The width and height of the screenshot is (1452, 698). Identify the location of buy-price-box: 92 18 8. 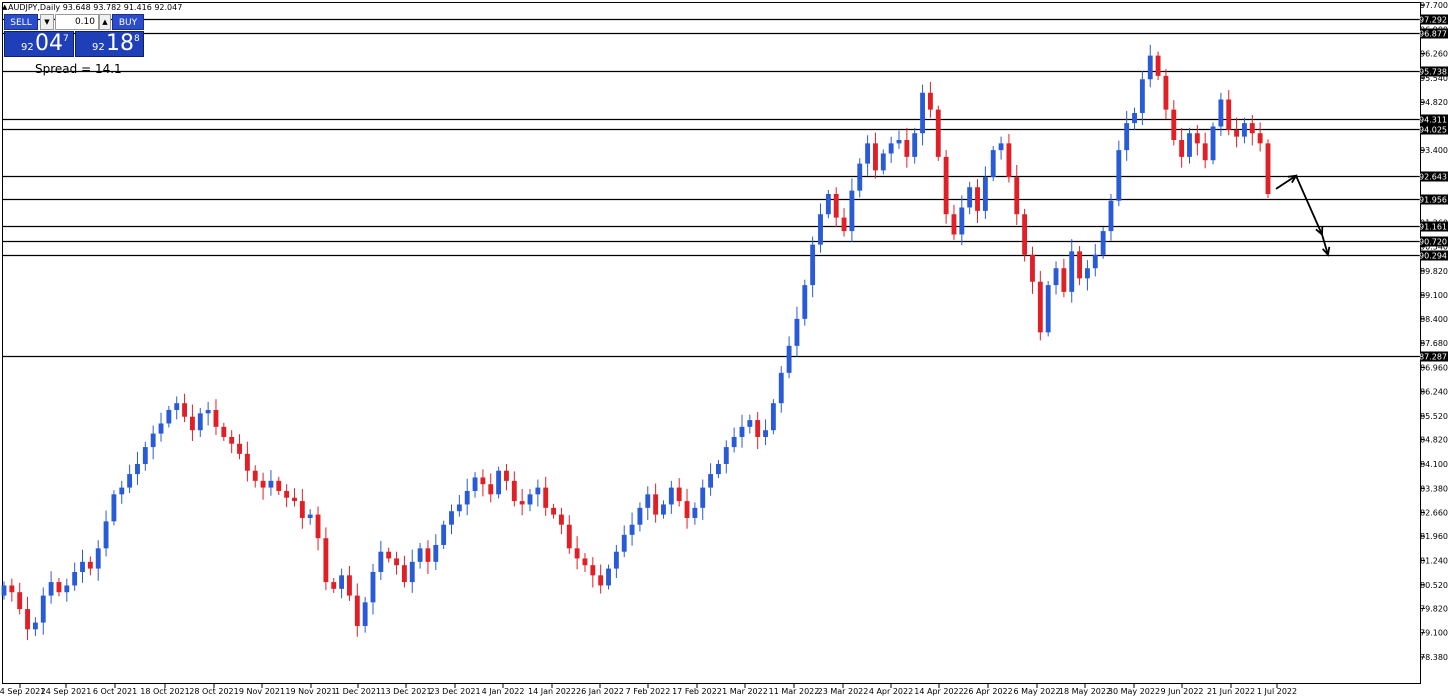
(109, 44).